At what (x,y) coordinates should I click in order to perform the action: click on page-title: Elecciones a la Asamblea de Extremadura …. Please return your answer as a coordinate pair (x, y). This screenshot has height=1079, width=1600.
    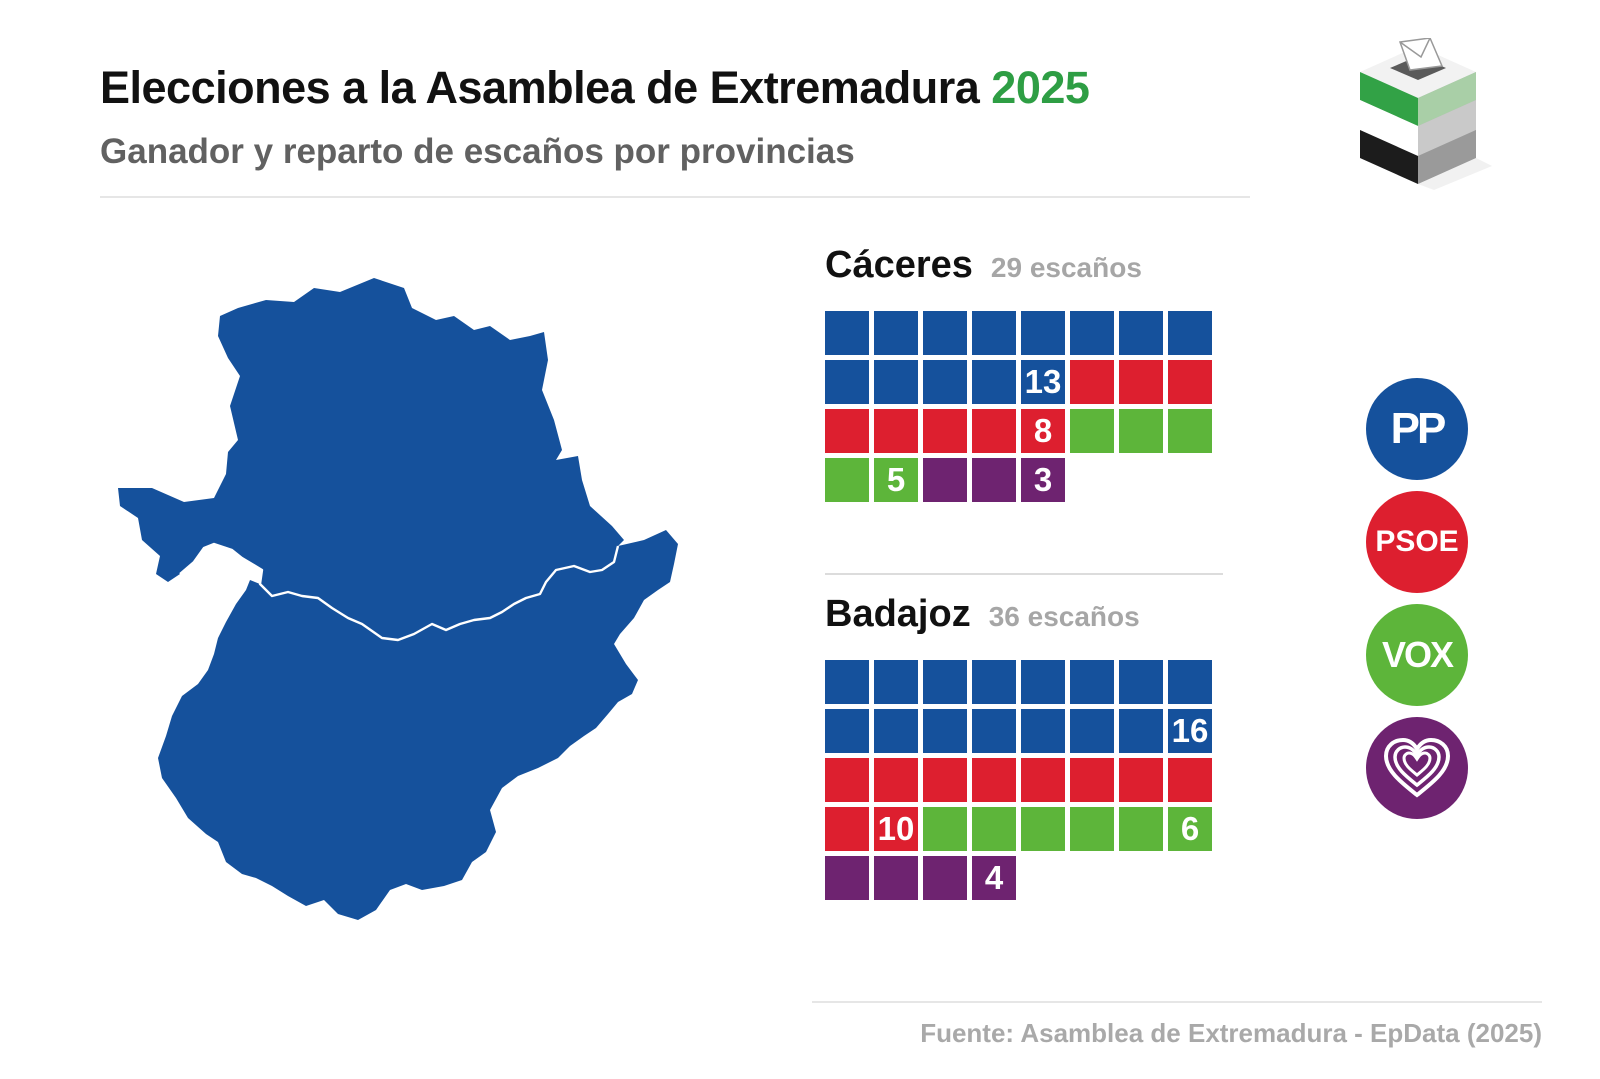
    Looking at the image, I should click on (595, 88).